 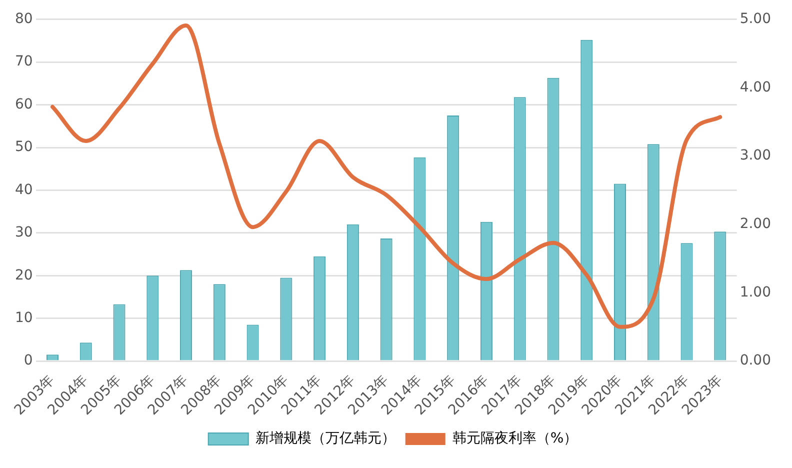 I want to click on y-tick-label: 70, so click(x=23, y=62).